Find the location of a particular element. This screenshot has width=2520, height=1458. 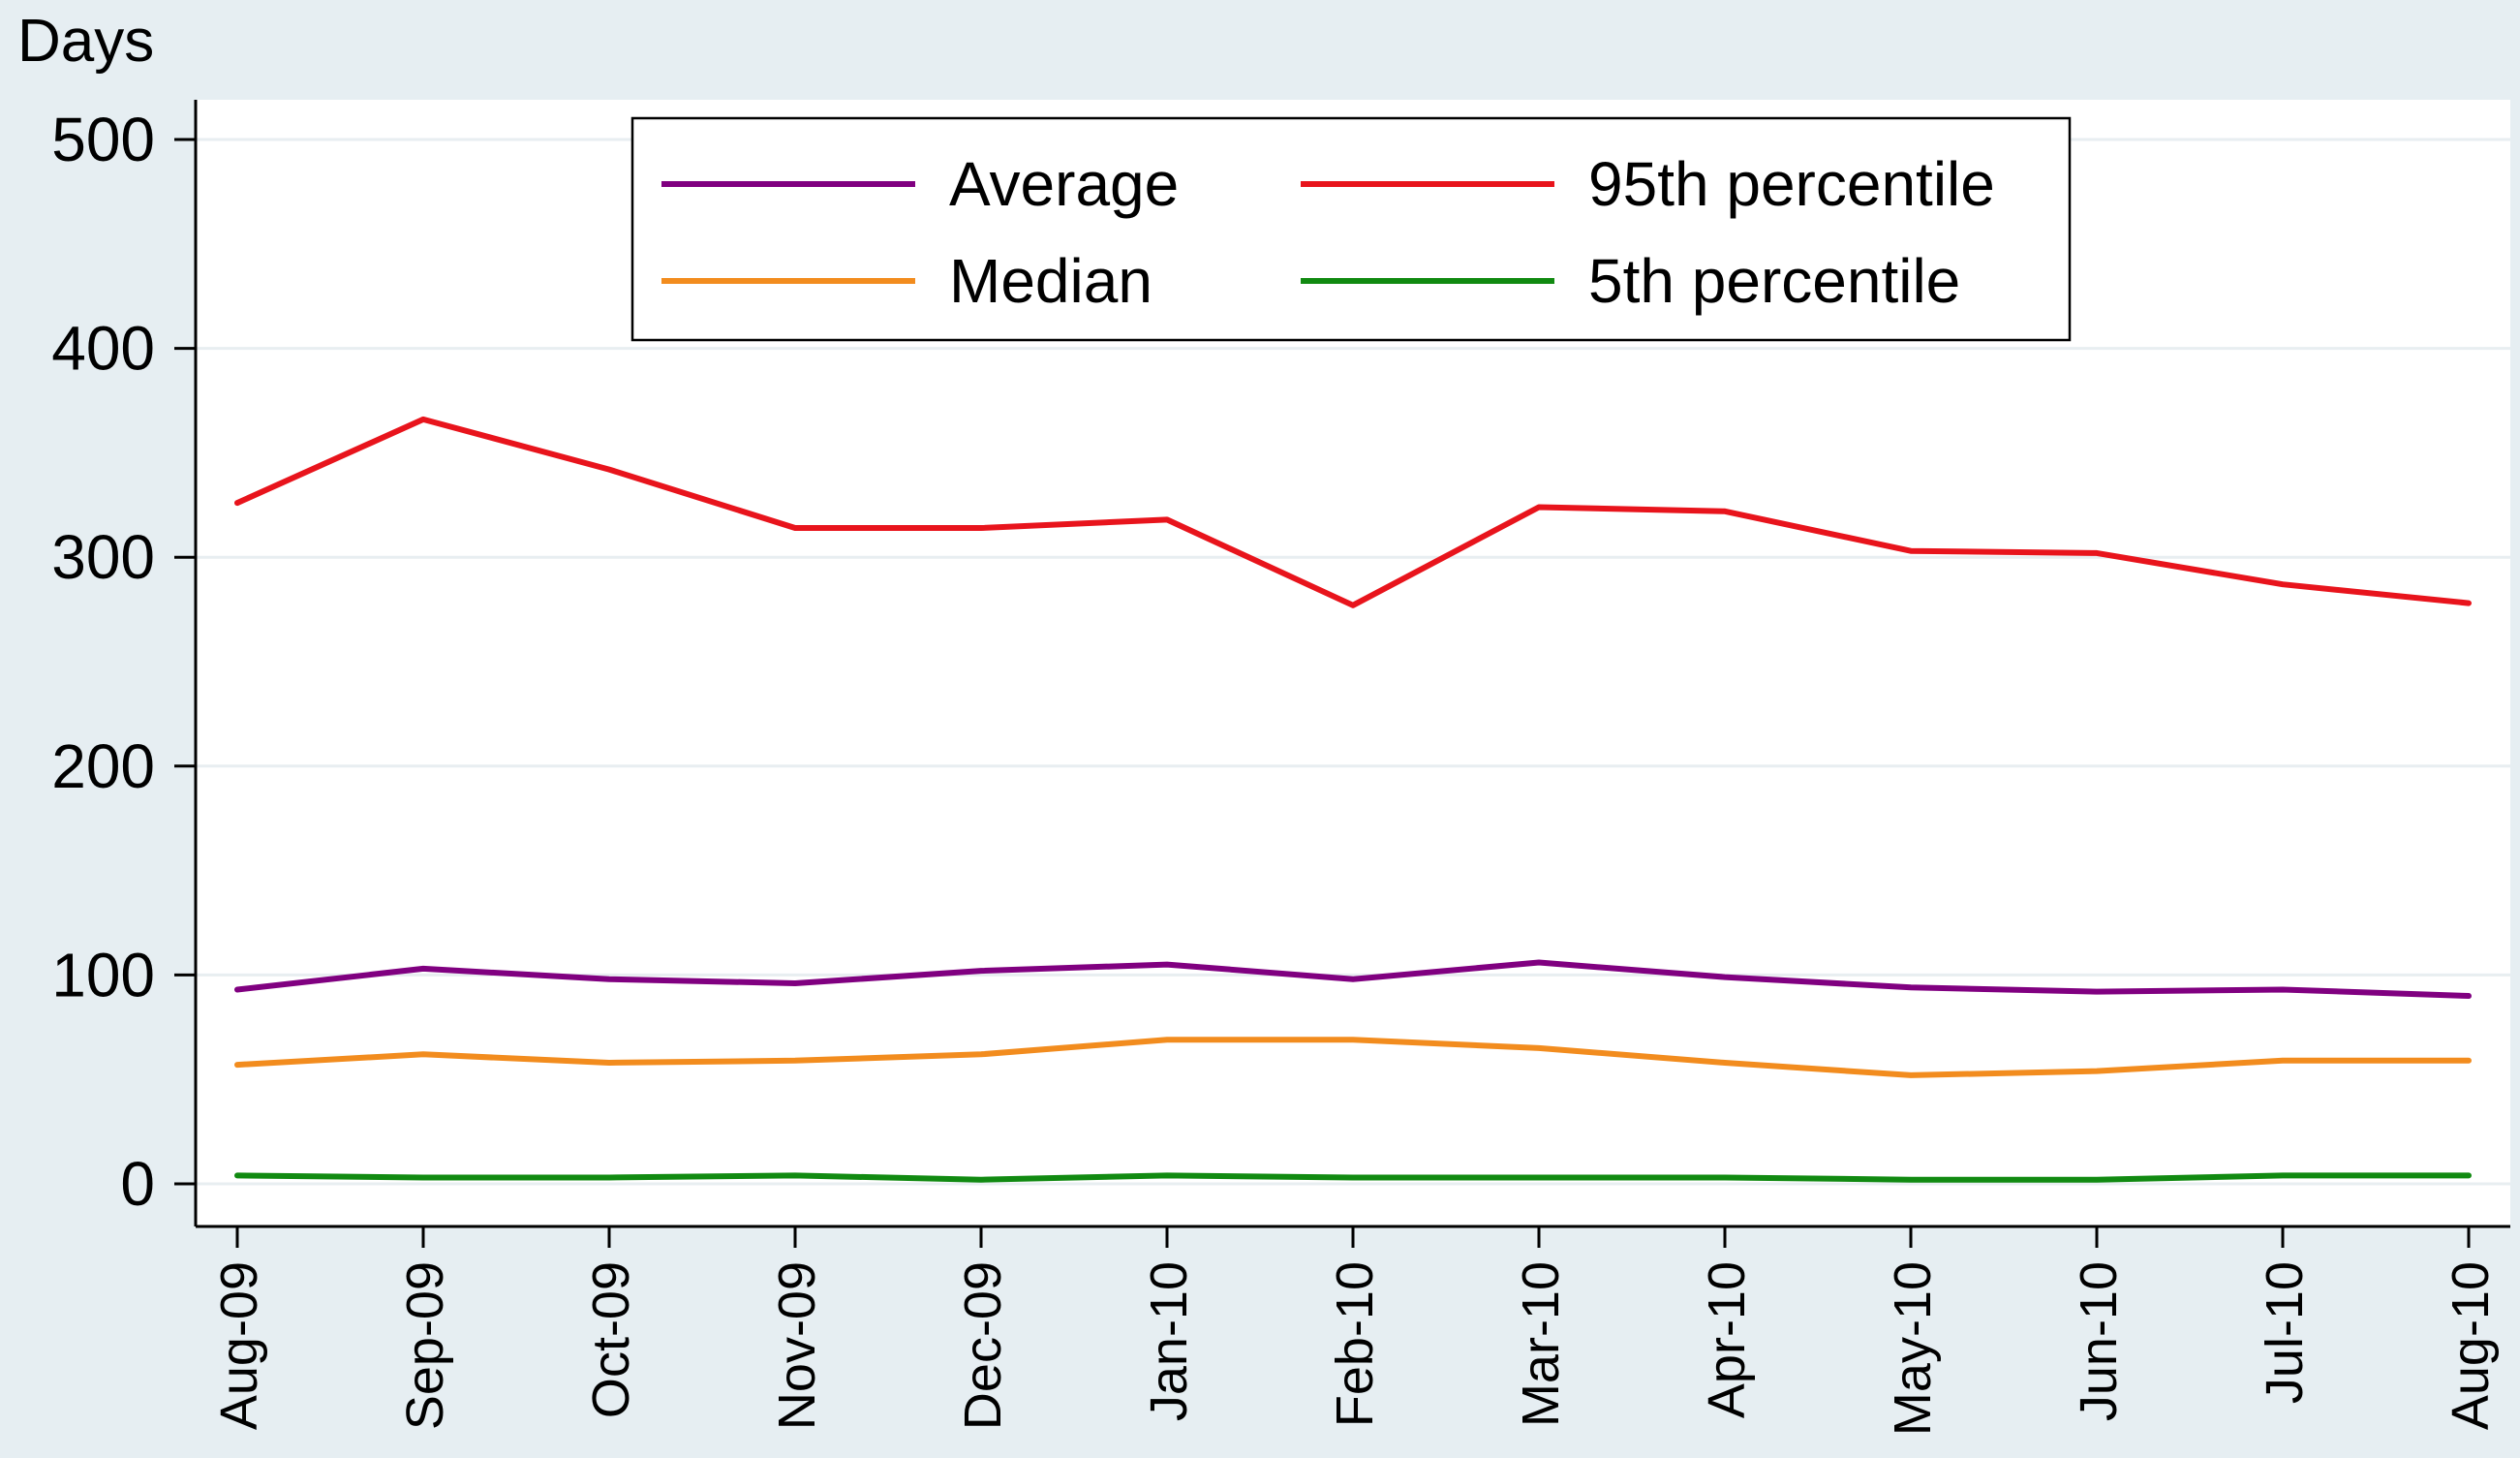

x-tick-label: Jul-10 is located at coordinates (2285, 1333).